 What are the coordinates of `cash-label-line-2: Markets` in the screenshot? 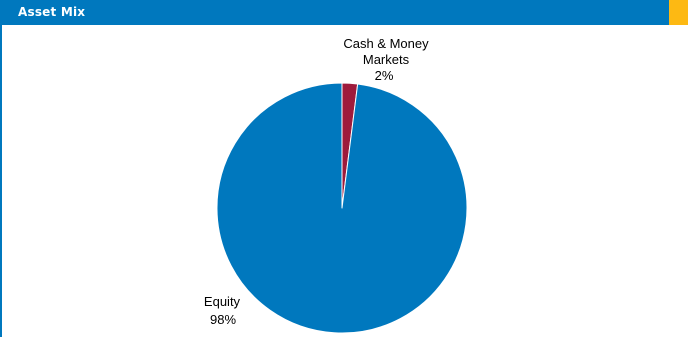 It's located at (386, 59).